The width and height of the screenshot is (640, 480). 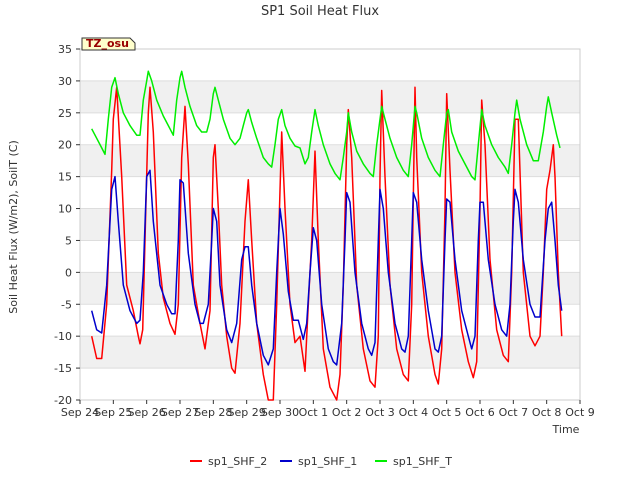 What do you see at coordinates (147, 412) in the screenshot?
I see `x-tick-label: Sep 26` at bounding box center [147, 412].